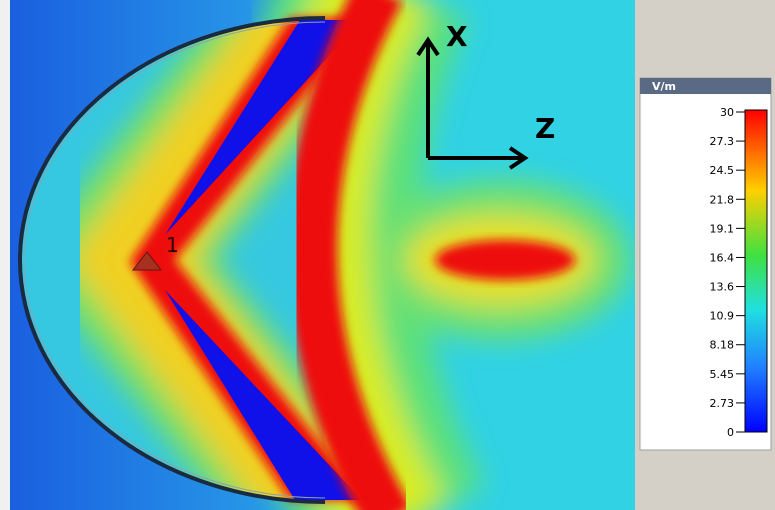 The image size is (775, 510). What do you see at coordinates (722, 403) in the screenshot?
I see `legend-tick-label: 2.73` at bounding box center [722, 403].